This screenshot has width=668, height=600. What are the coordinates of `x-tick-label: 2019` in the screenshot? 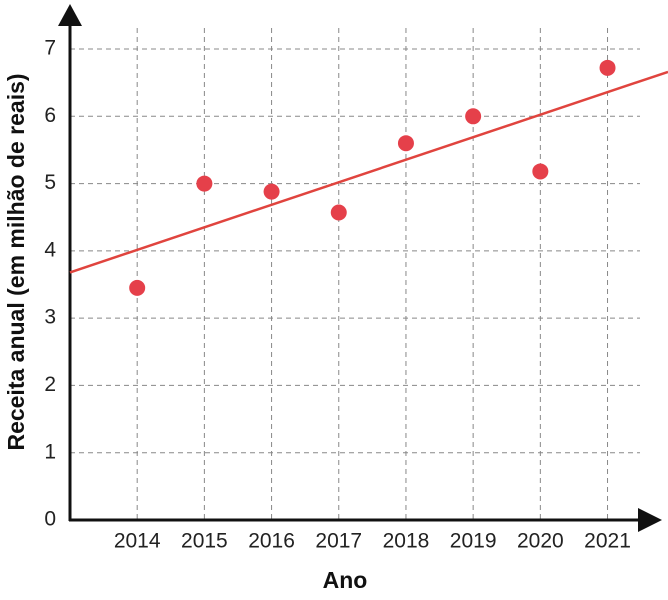 It's located at (473, 541).